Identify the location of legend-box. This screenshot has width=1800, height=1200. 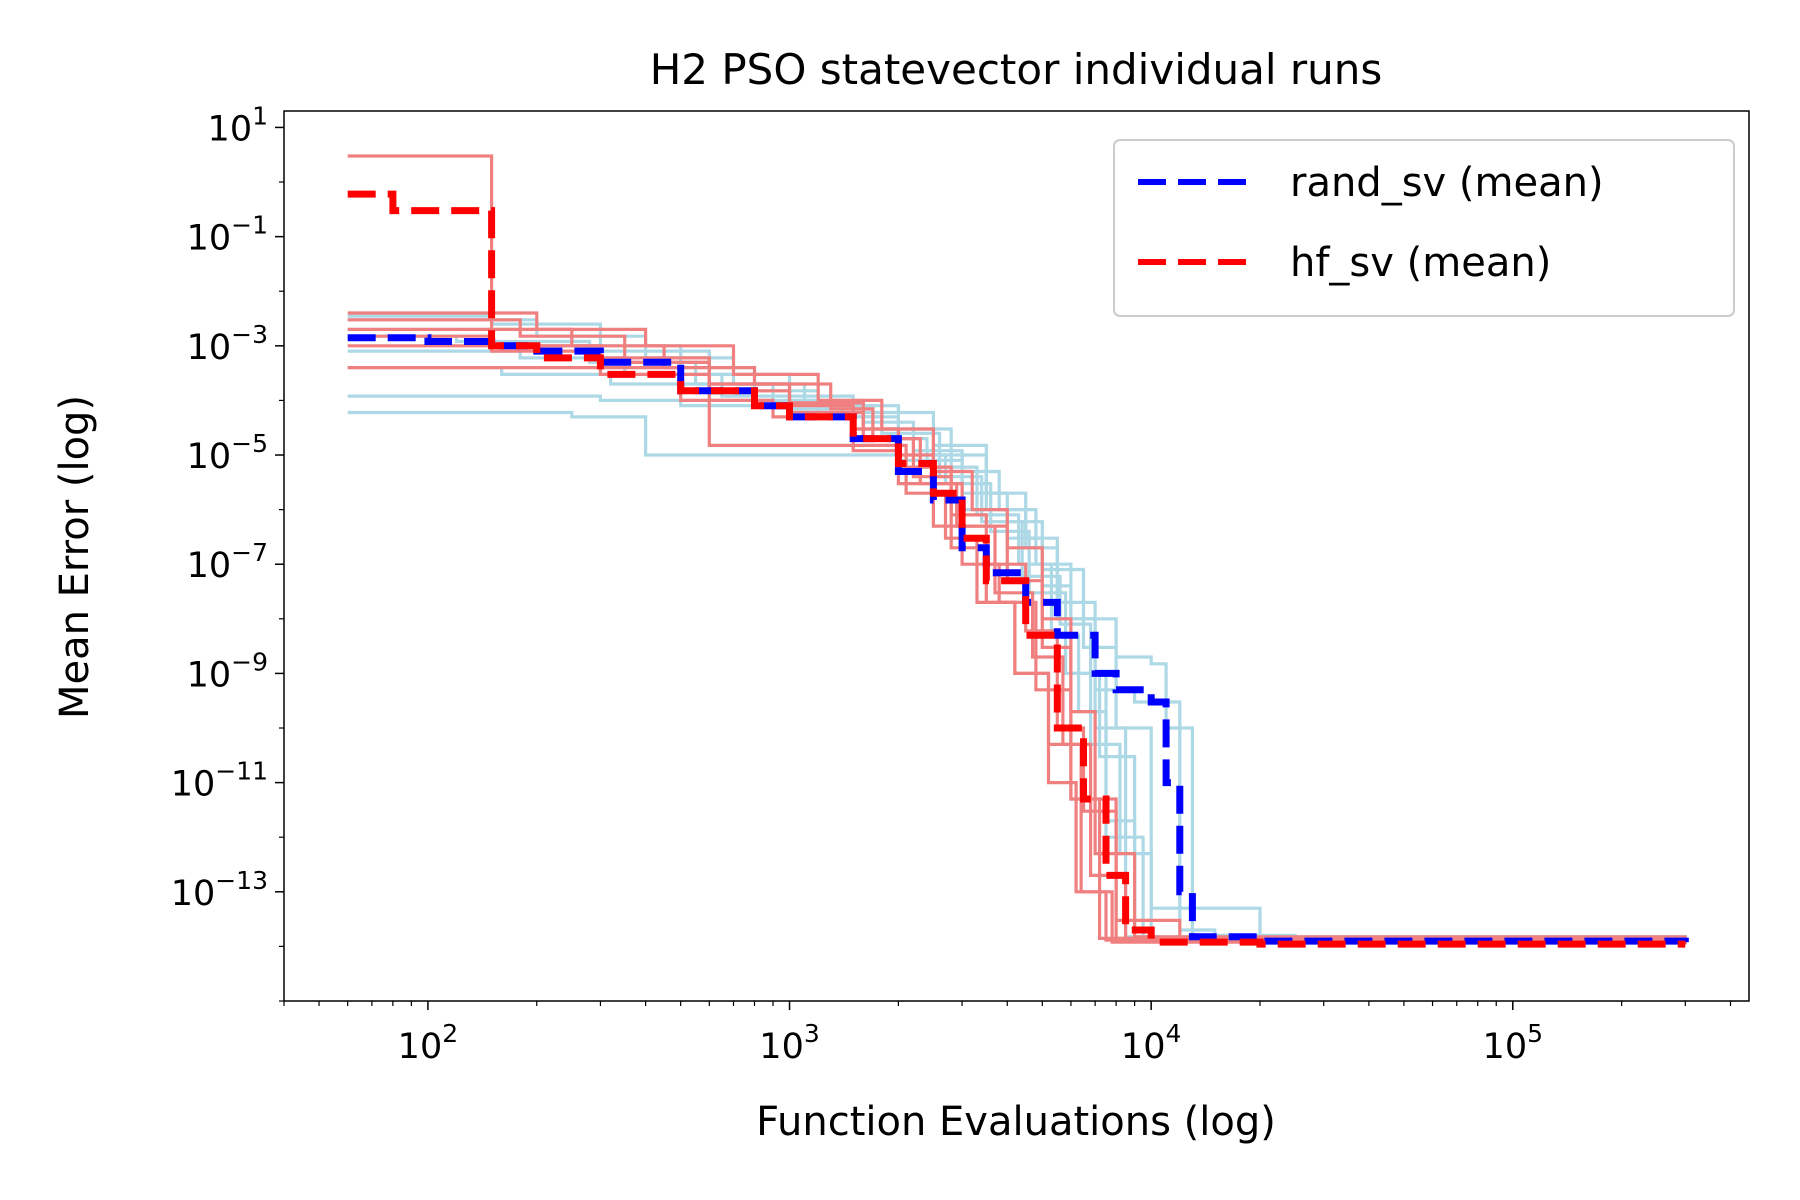
(1424, 228).